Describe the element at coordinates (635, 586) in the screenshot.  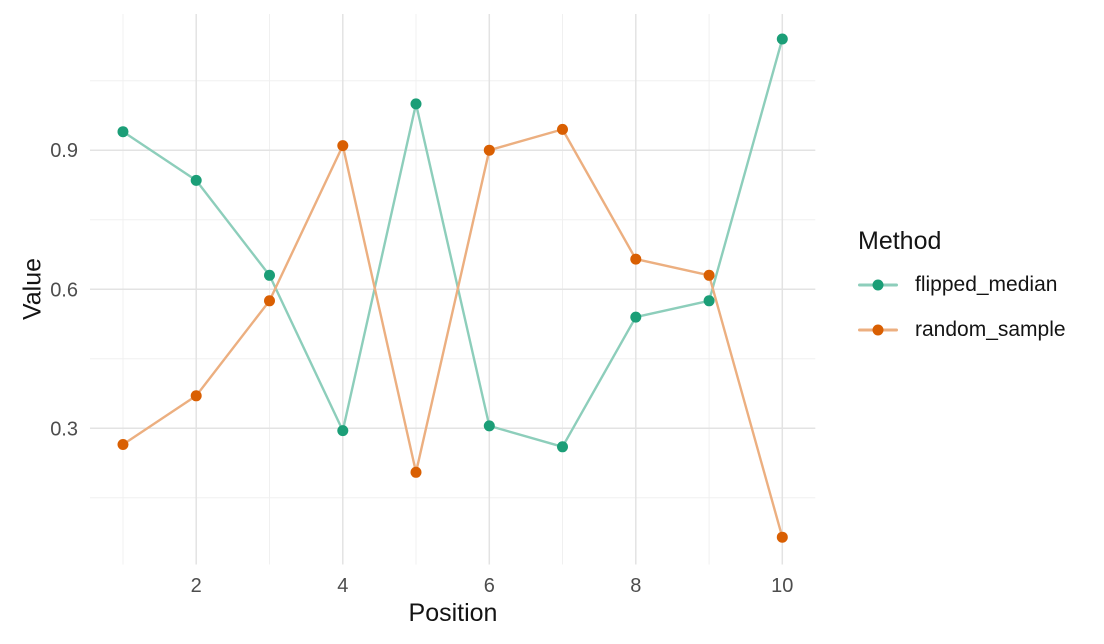
I see `x-tick-label: 8` at that location.